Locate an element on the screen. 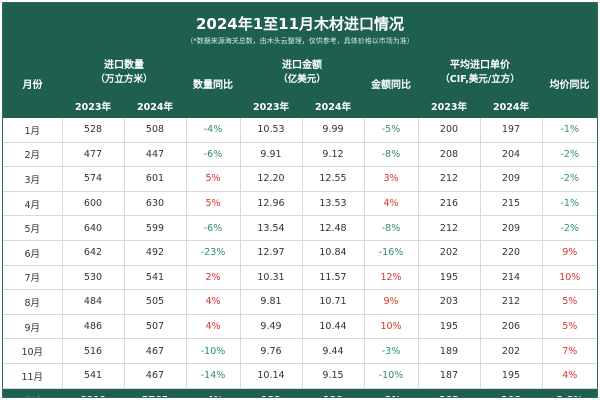 The height and width of the screenshot is (400, 600). header-amount-yoy: 金额同比 is located at coordinates (391, 85).